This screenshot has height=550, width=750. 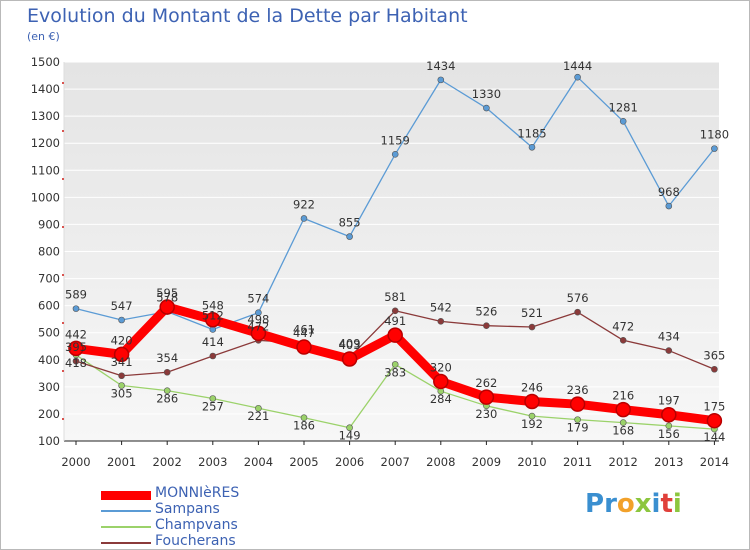 What do you see at coordinates (167, 462) in the screenshot?
I see `x-tick-label: 2002` at bounding box center [167, 462].